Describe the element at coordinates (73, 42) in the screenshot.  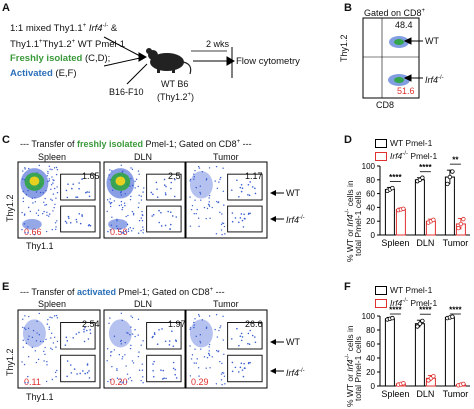
I see `mix-line2-sup2: +` at that location.